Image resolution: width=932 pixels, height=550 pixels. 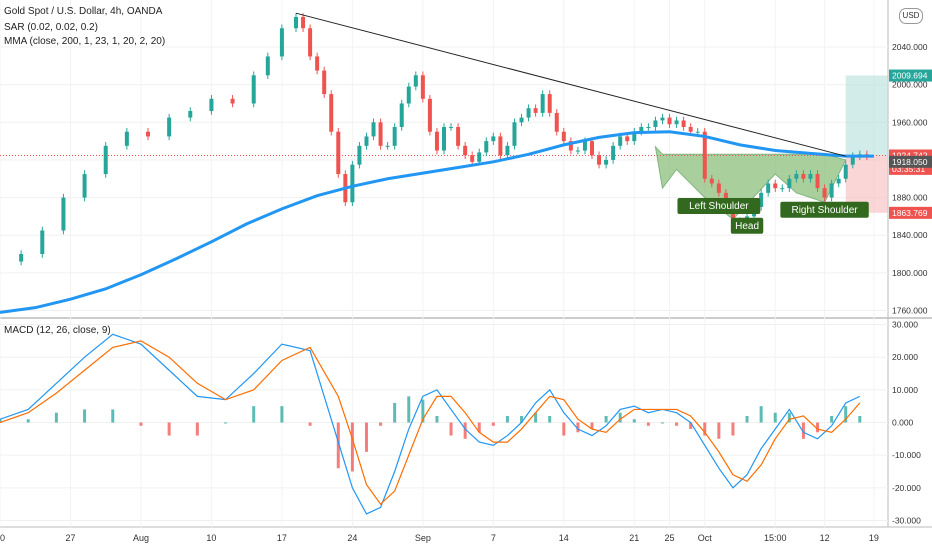 I want to click on currency-badge: USD, so click(x=911, y=16).